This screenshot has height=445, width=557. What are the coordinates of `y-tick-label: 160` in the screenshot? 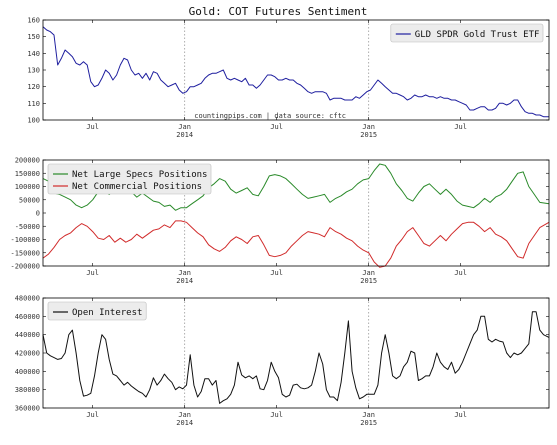 It's located at (33, 21).